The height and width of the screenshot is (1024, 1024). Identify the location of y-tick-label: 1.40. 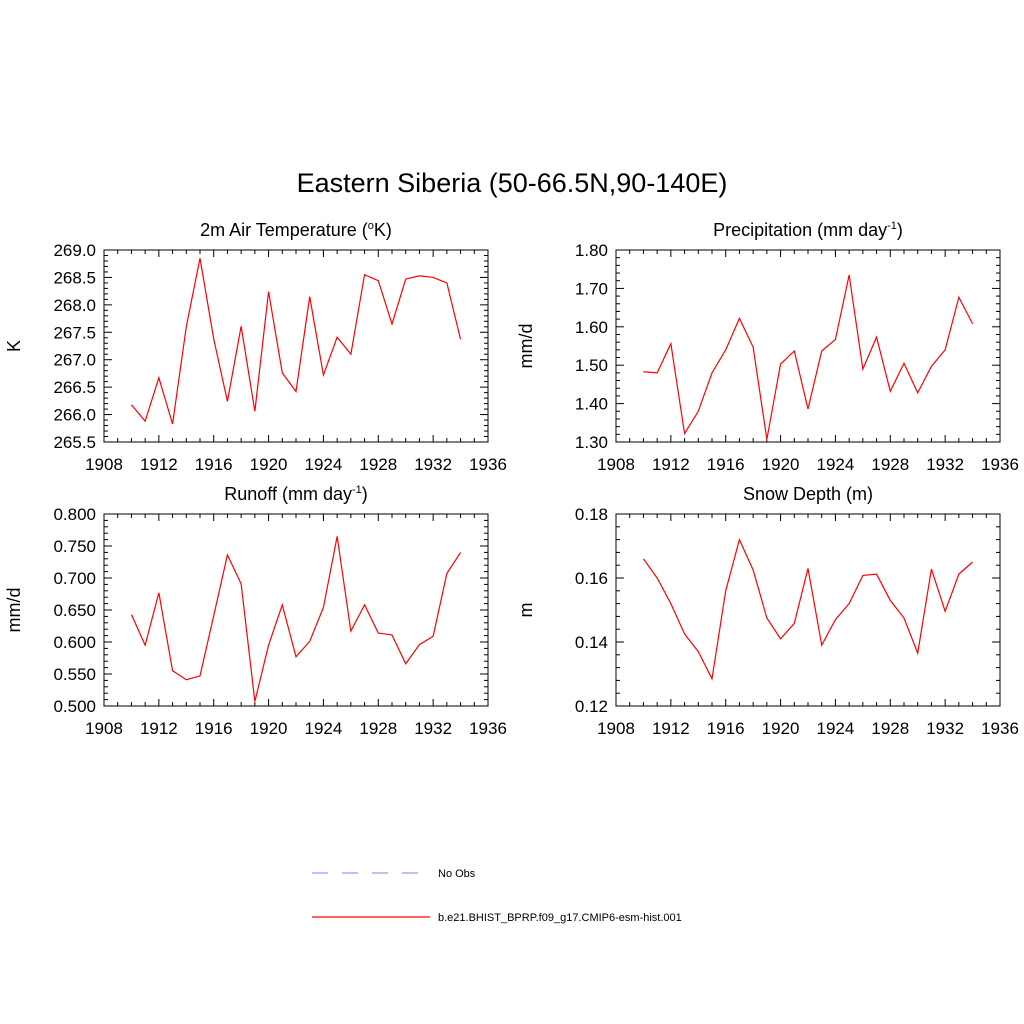
(591, 404).